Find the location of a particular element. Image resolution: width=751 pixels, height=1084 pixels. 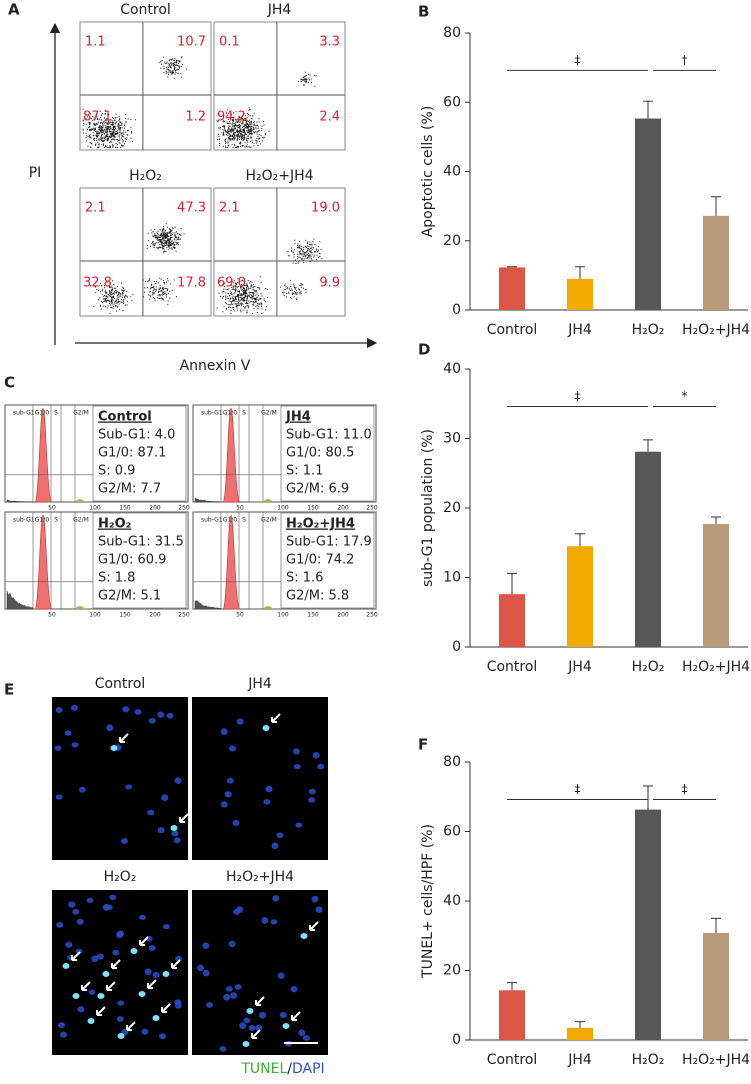

stats-title: H₂O₂+JH4 is located at coordinates (320, 524).